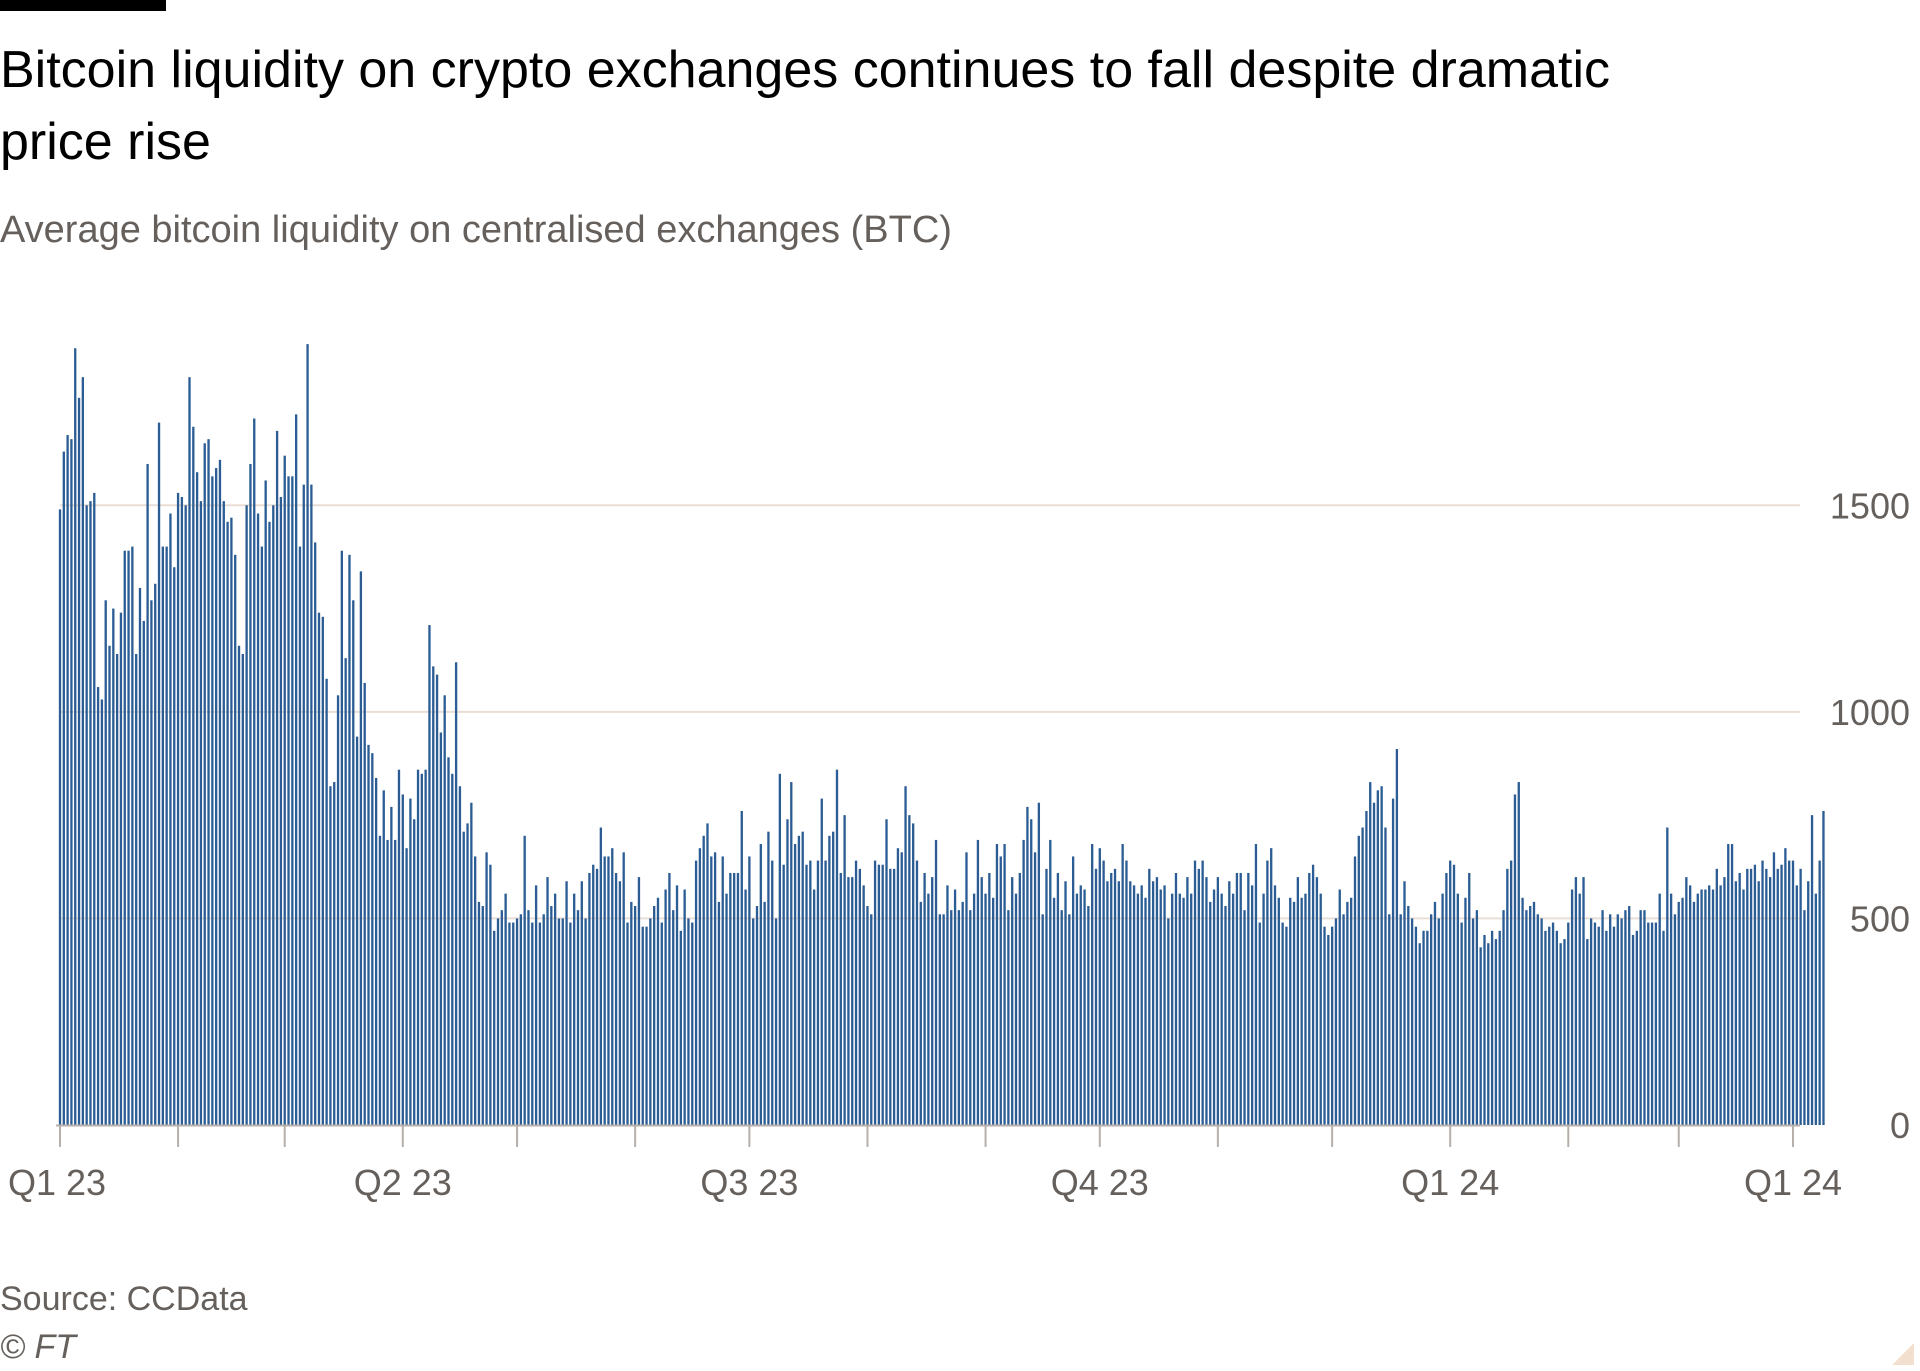 Image resolution: width=1920 pixels, height=1371 pixels. I want to click on y-axis-labels: 0 500 1000 1500, so click(1870, 815).